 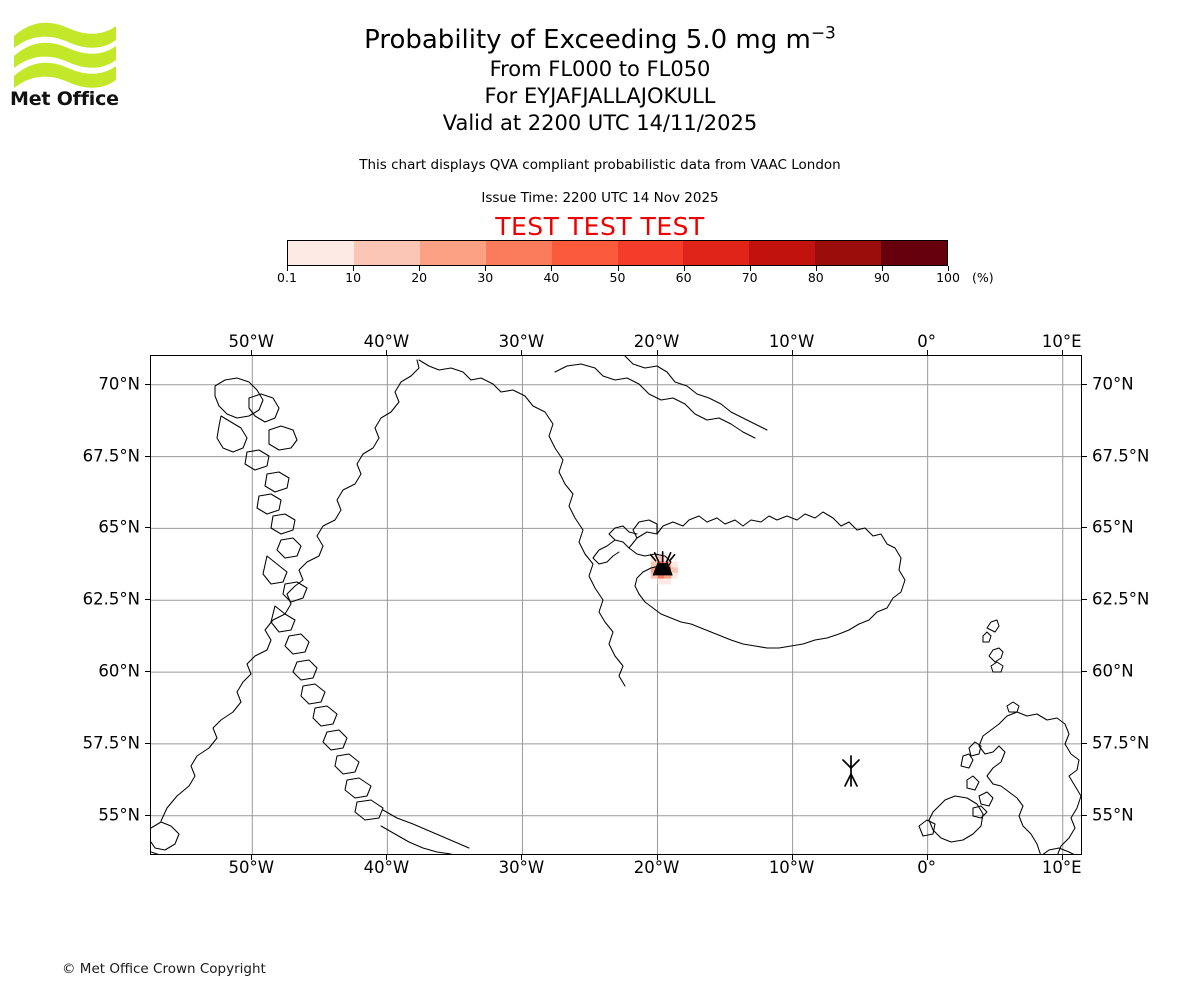 I want to click on lat-tick-label-right-0: 70°N, so click(x=1113, y=384).